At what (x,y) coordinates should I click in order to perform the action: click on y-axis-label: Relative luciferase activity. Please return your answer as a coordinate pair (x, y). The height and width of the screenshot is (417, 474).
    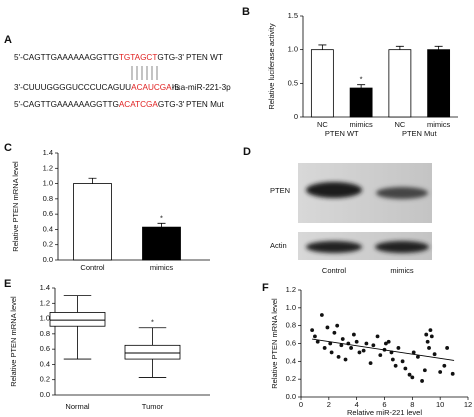
    Looking at the image, I should click on (271, 66).